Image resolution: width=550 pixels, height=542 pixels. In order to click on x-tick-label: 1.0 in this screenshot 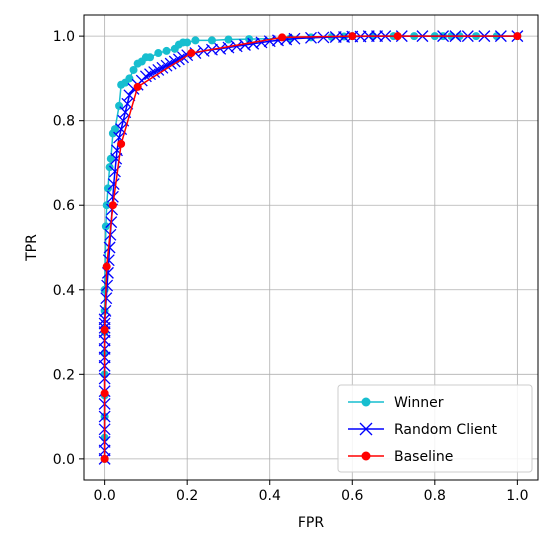, I will do `click(517, 496)`.